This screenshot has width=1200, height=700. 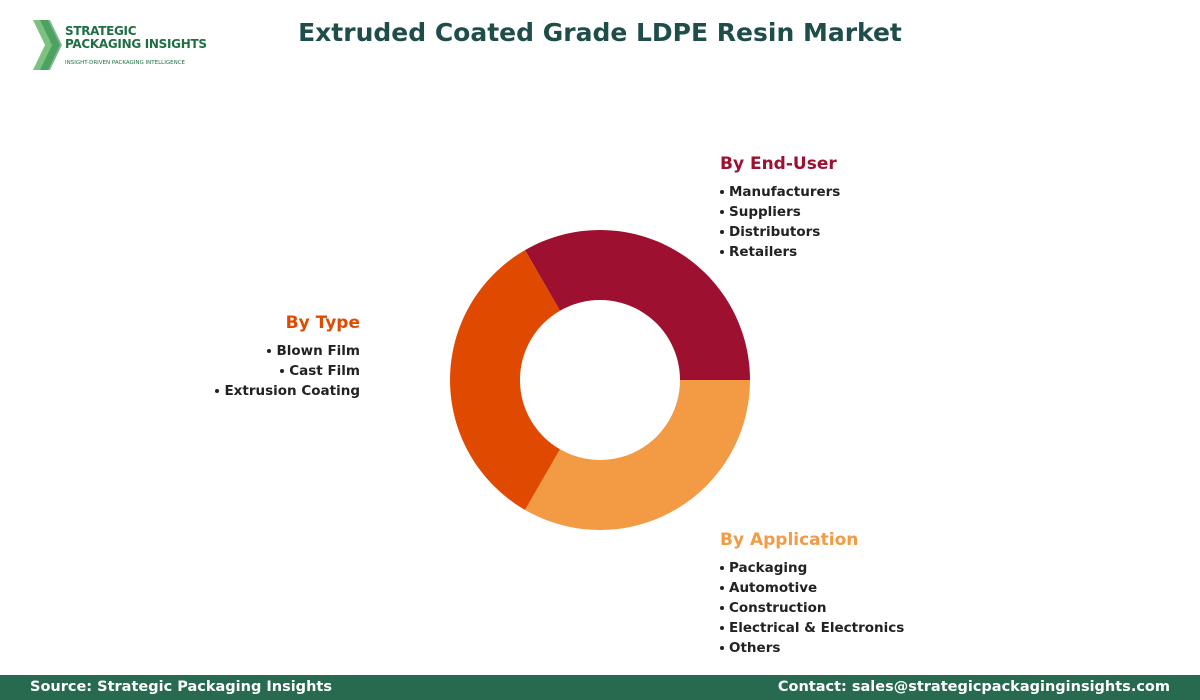 What do you see at coordinates (324, 371) in the screenshot?
I see `item-text: Cast Film` at bounding box center [324, 371].